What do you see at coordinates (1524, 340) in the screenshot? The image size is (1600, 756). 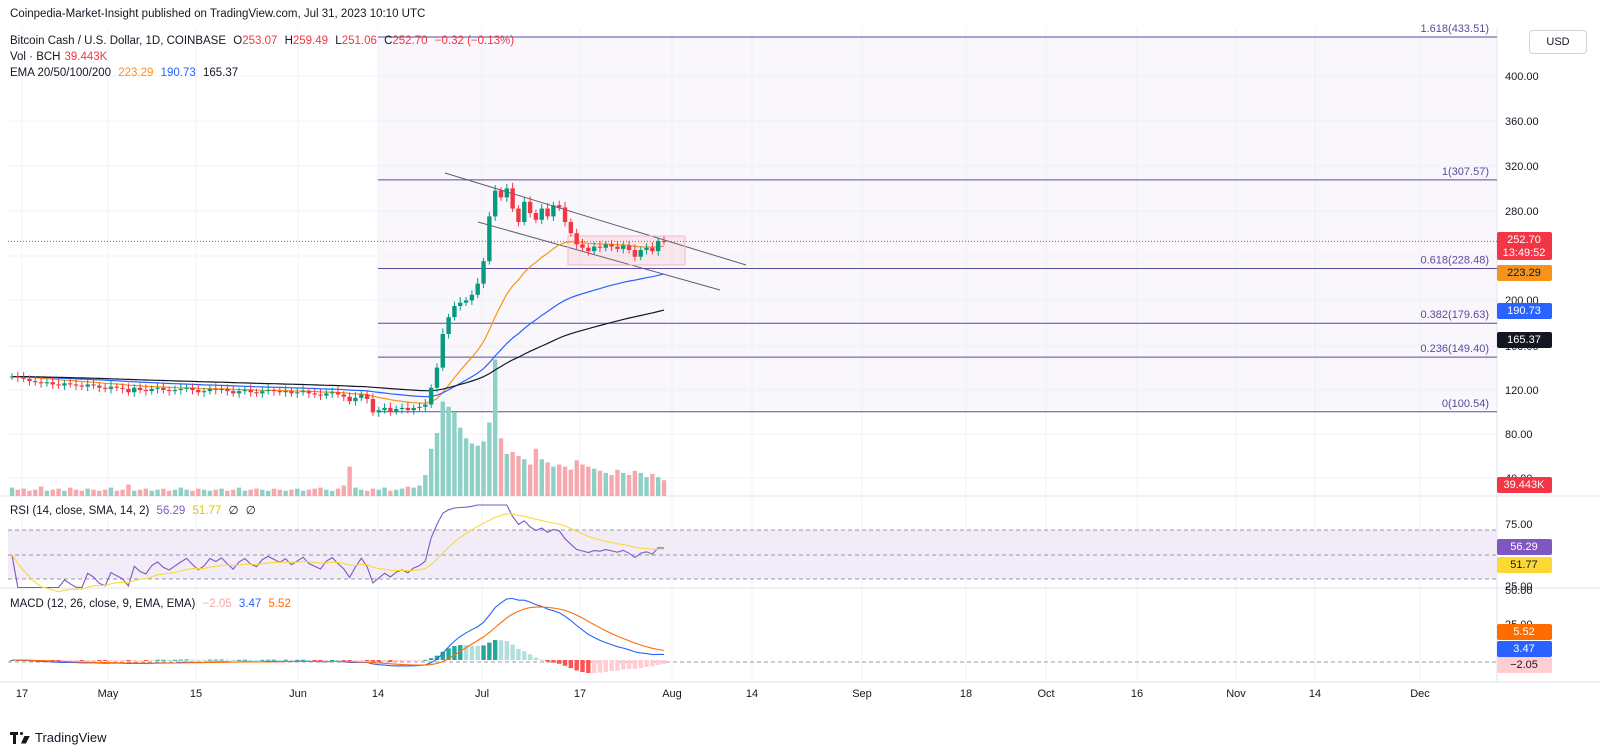 I see `ema100-badge-text: 165.37` at bounding box center [1524, 340].